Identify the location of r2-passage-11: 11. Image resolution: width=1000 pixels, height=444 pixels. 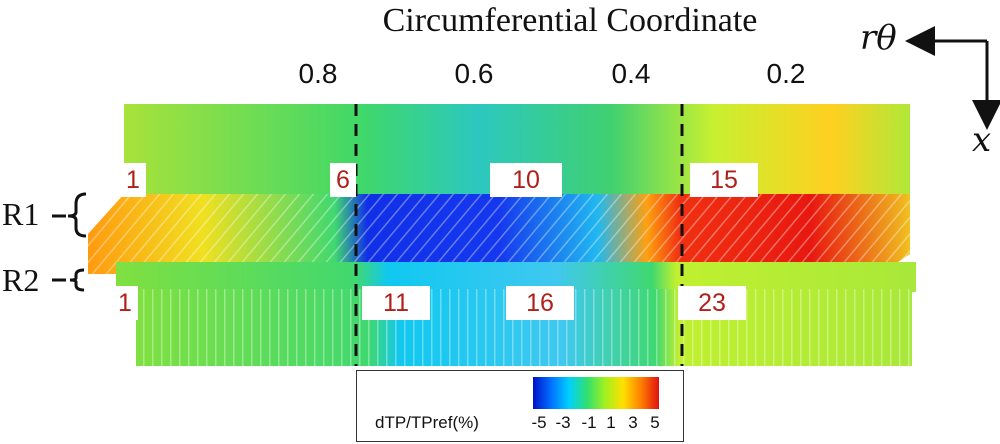
(396, 303).